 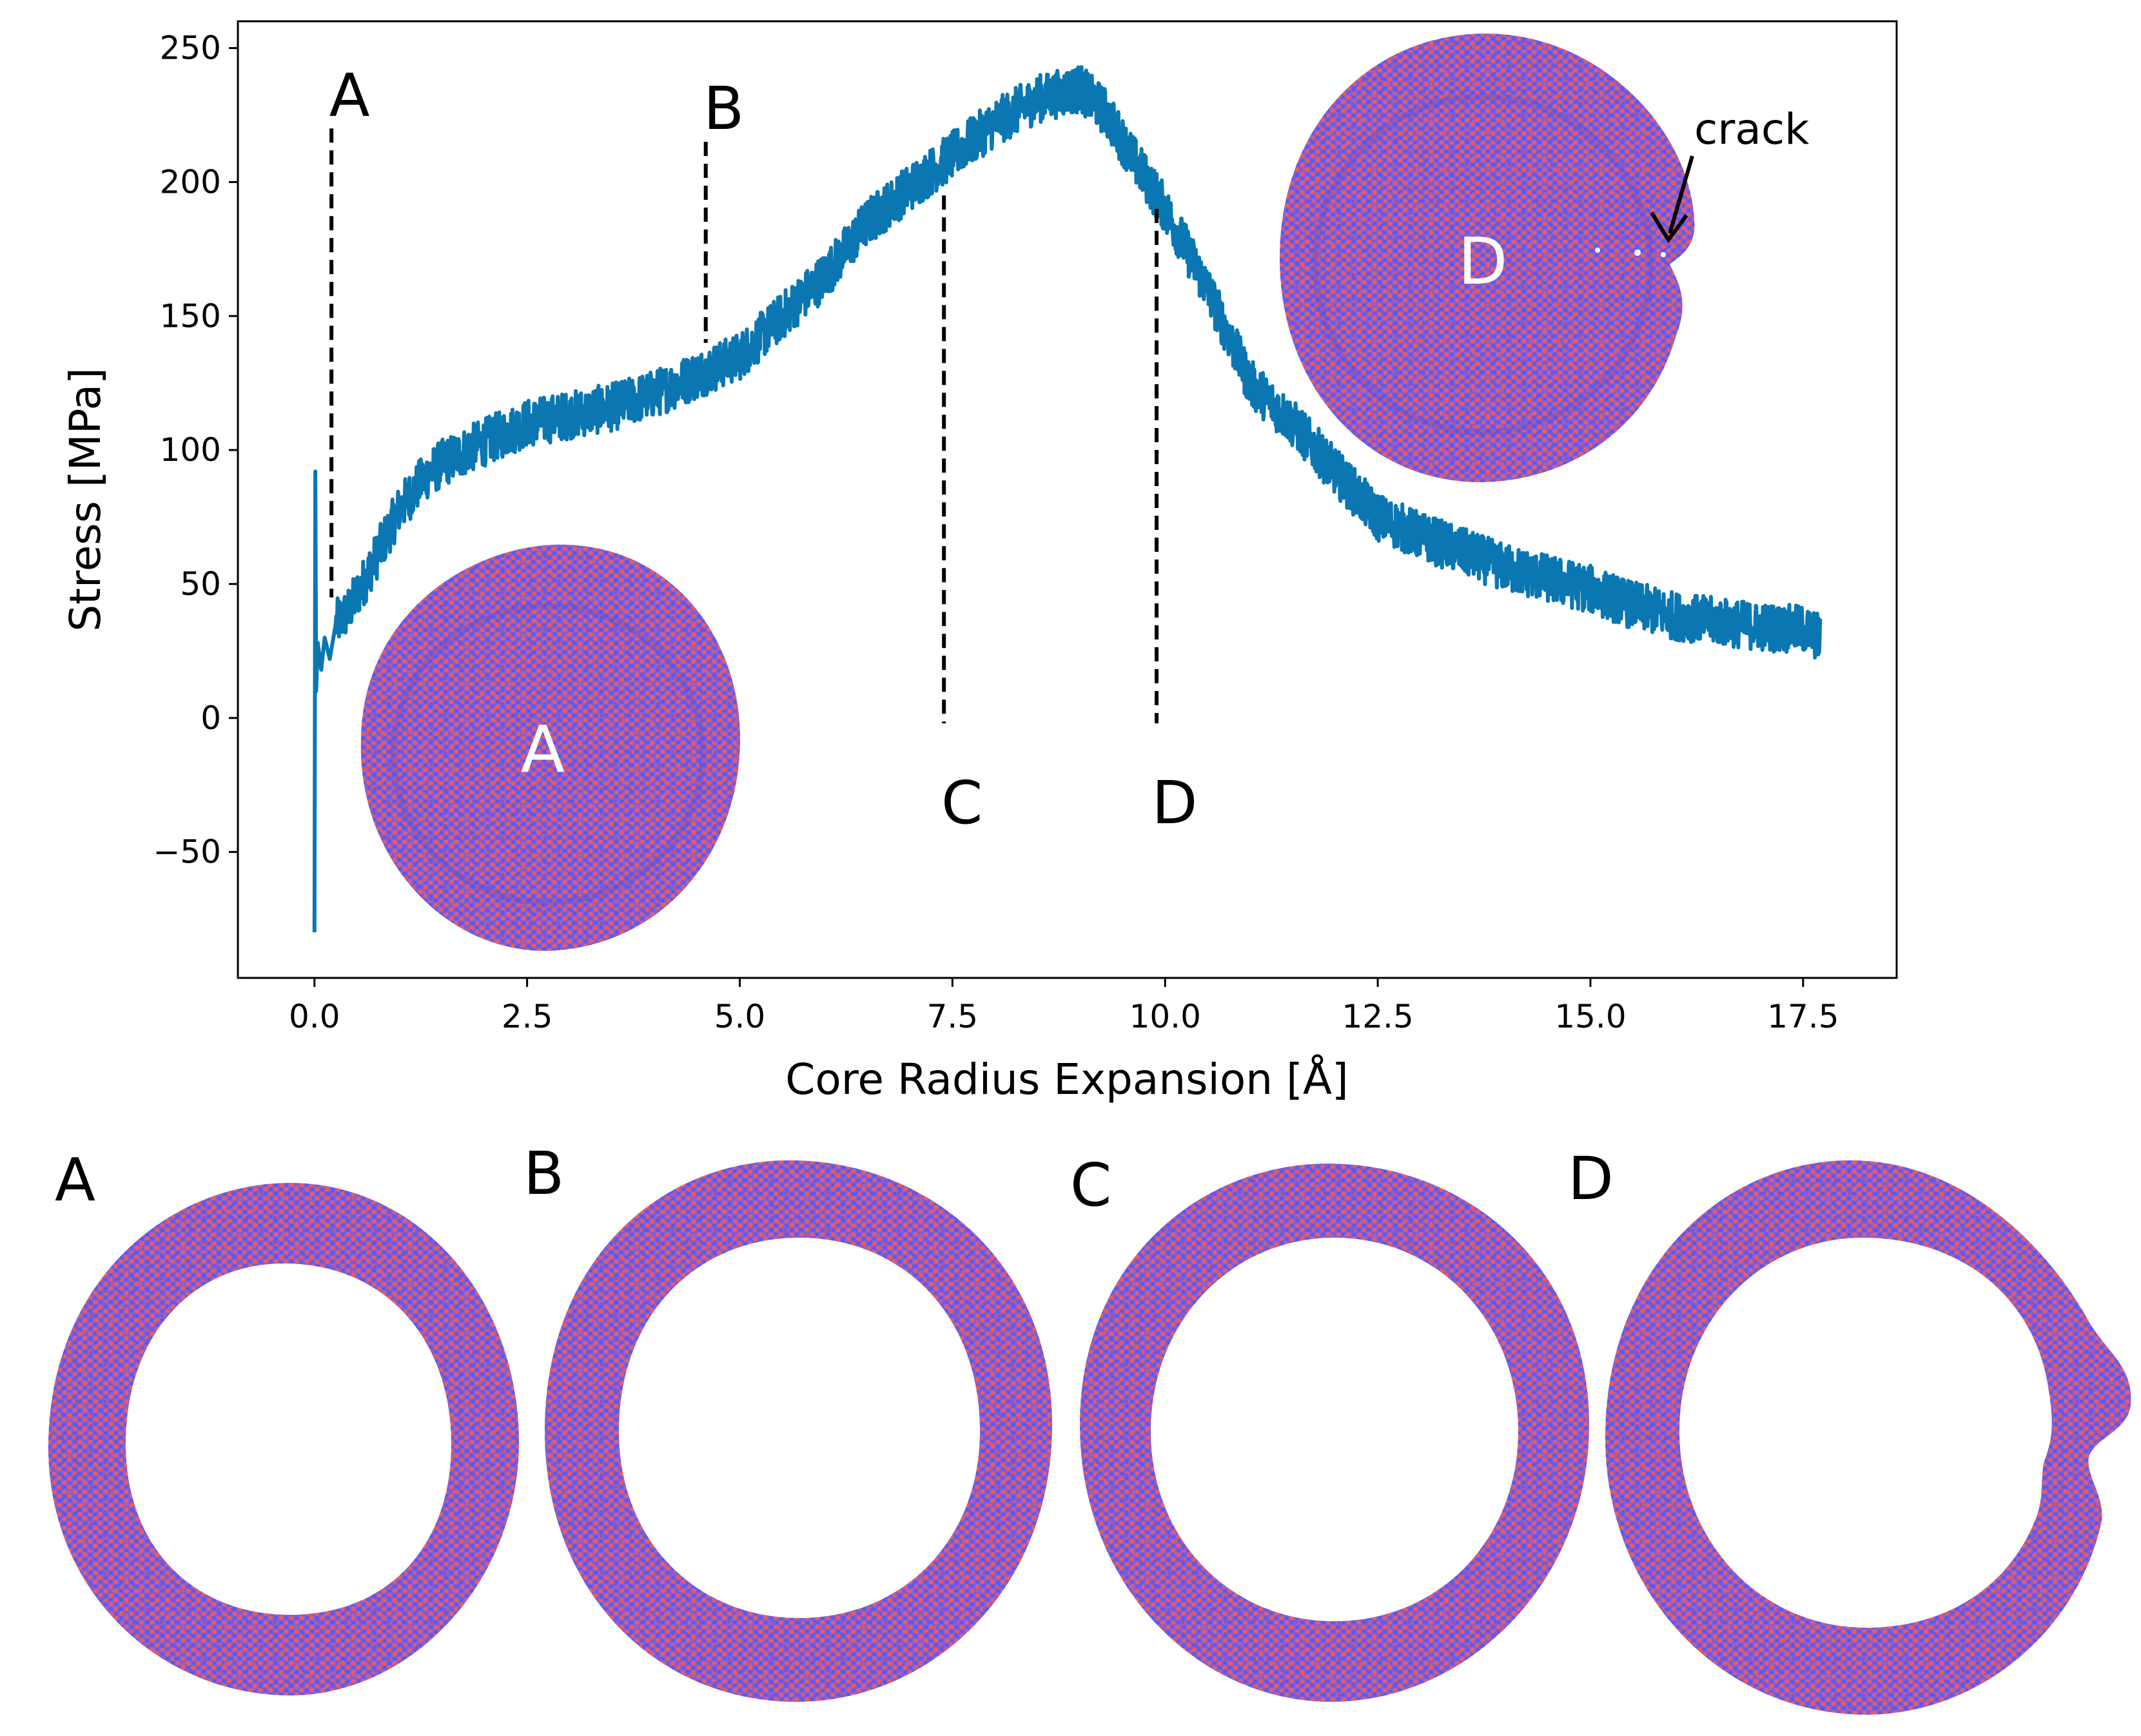 What do you see at coordinates (543, 749) in the screenshot?
I see `inset-label-a: A` at bounding box center [543, 749].